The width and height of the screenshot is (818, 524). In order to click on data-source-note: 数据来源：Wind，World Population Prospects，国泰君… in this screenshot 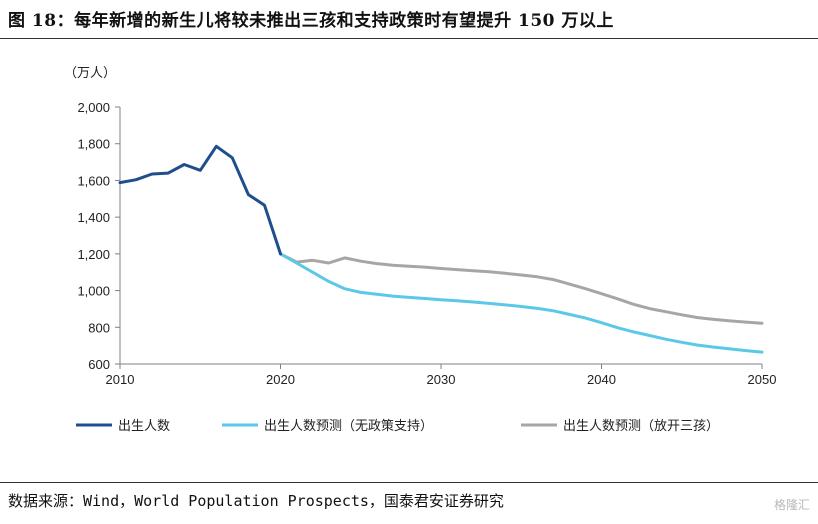, I will do `click(256, 501)`.